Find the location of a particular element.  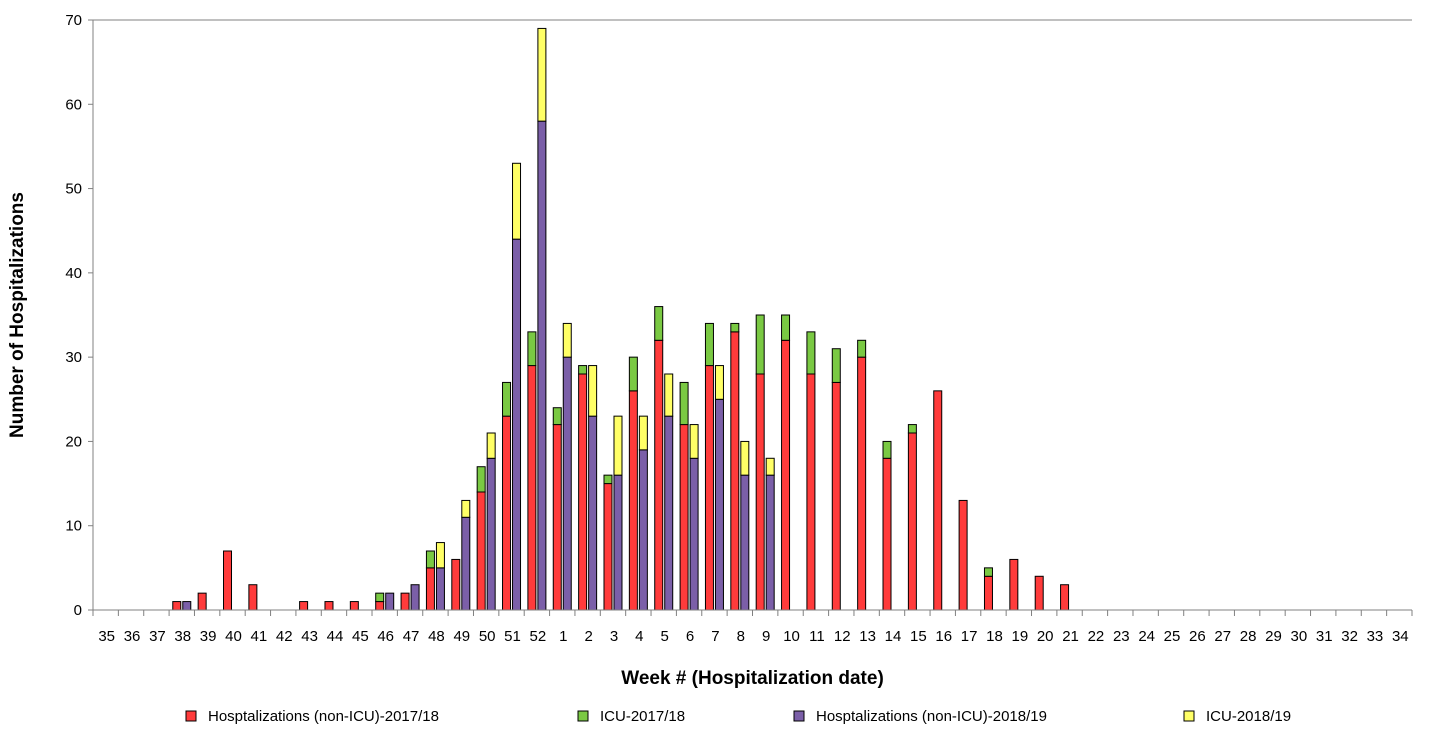

x-tick-label: 19 is located at coordinates (1019, 636).